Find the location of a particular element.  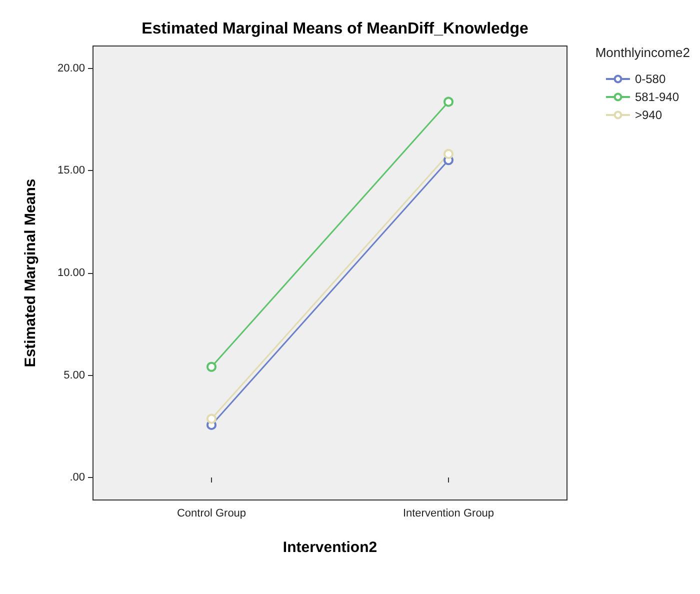

y-tick-label: .00 is located at coordinates (77, 478).